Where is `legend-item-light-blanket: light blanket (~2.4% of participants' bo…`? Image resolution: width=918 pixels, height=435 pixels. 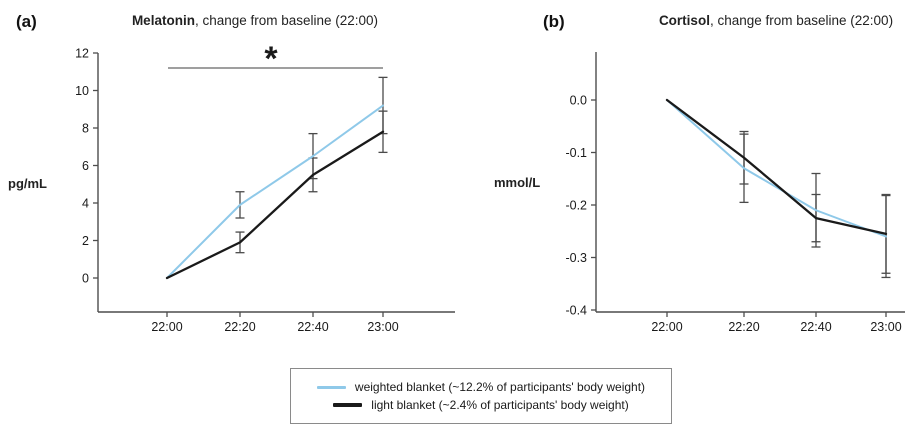 legend-item-light-blanket: light blanket (~2.4% of participants' bo… is located at coordinates (481, 405).